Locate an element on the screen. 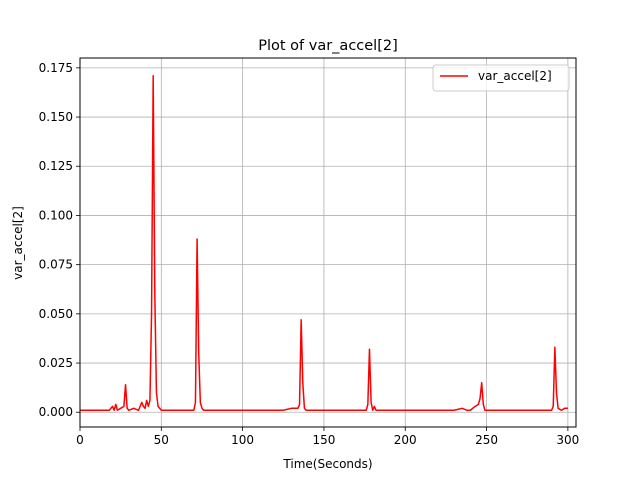 This screenshot has width=640, height=480. legend-label: var_accel[2] is located at coordinates (515, 76).